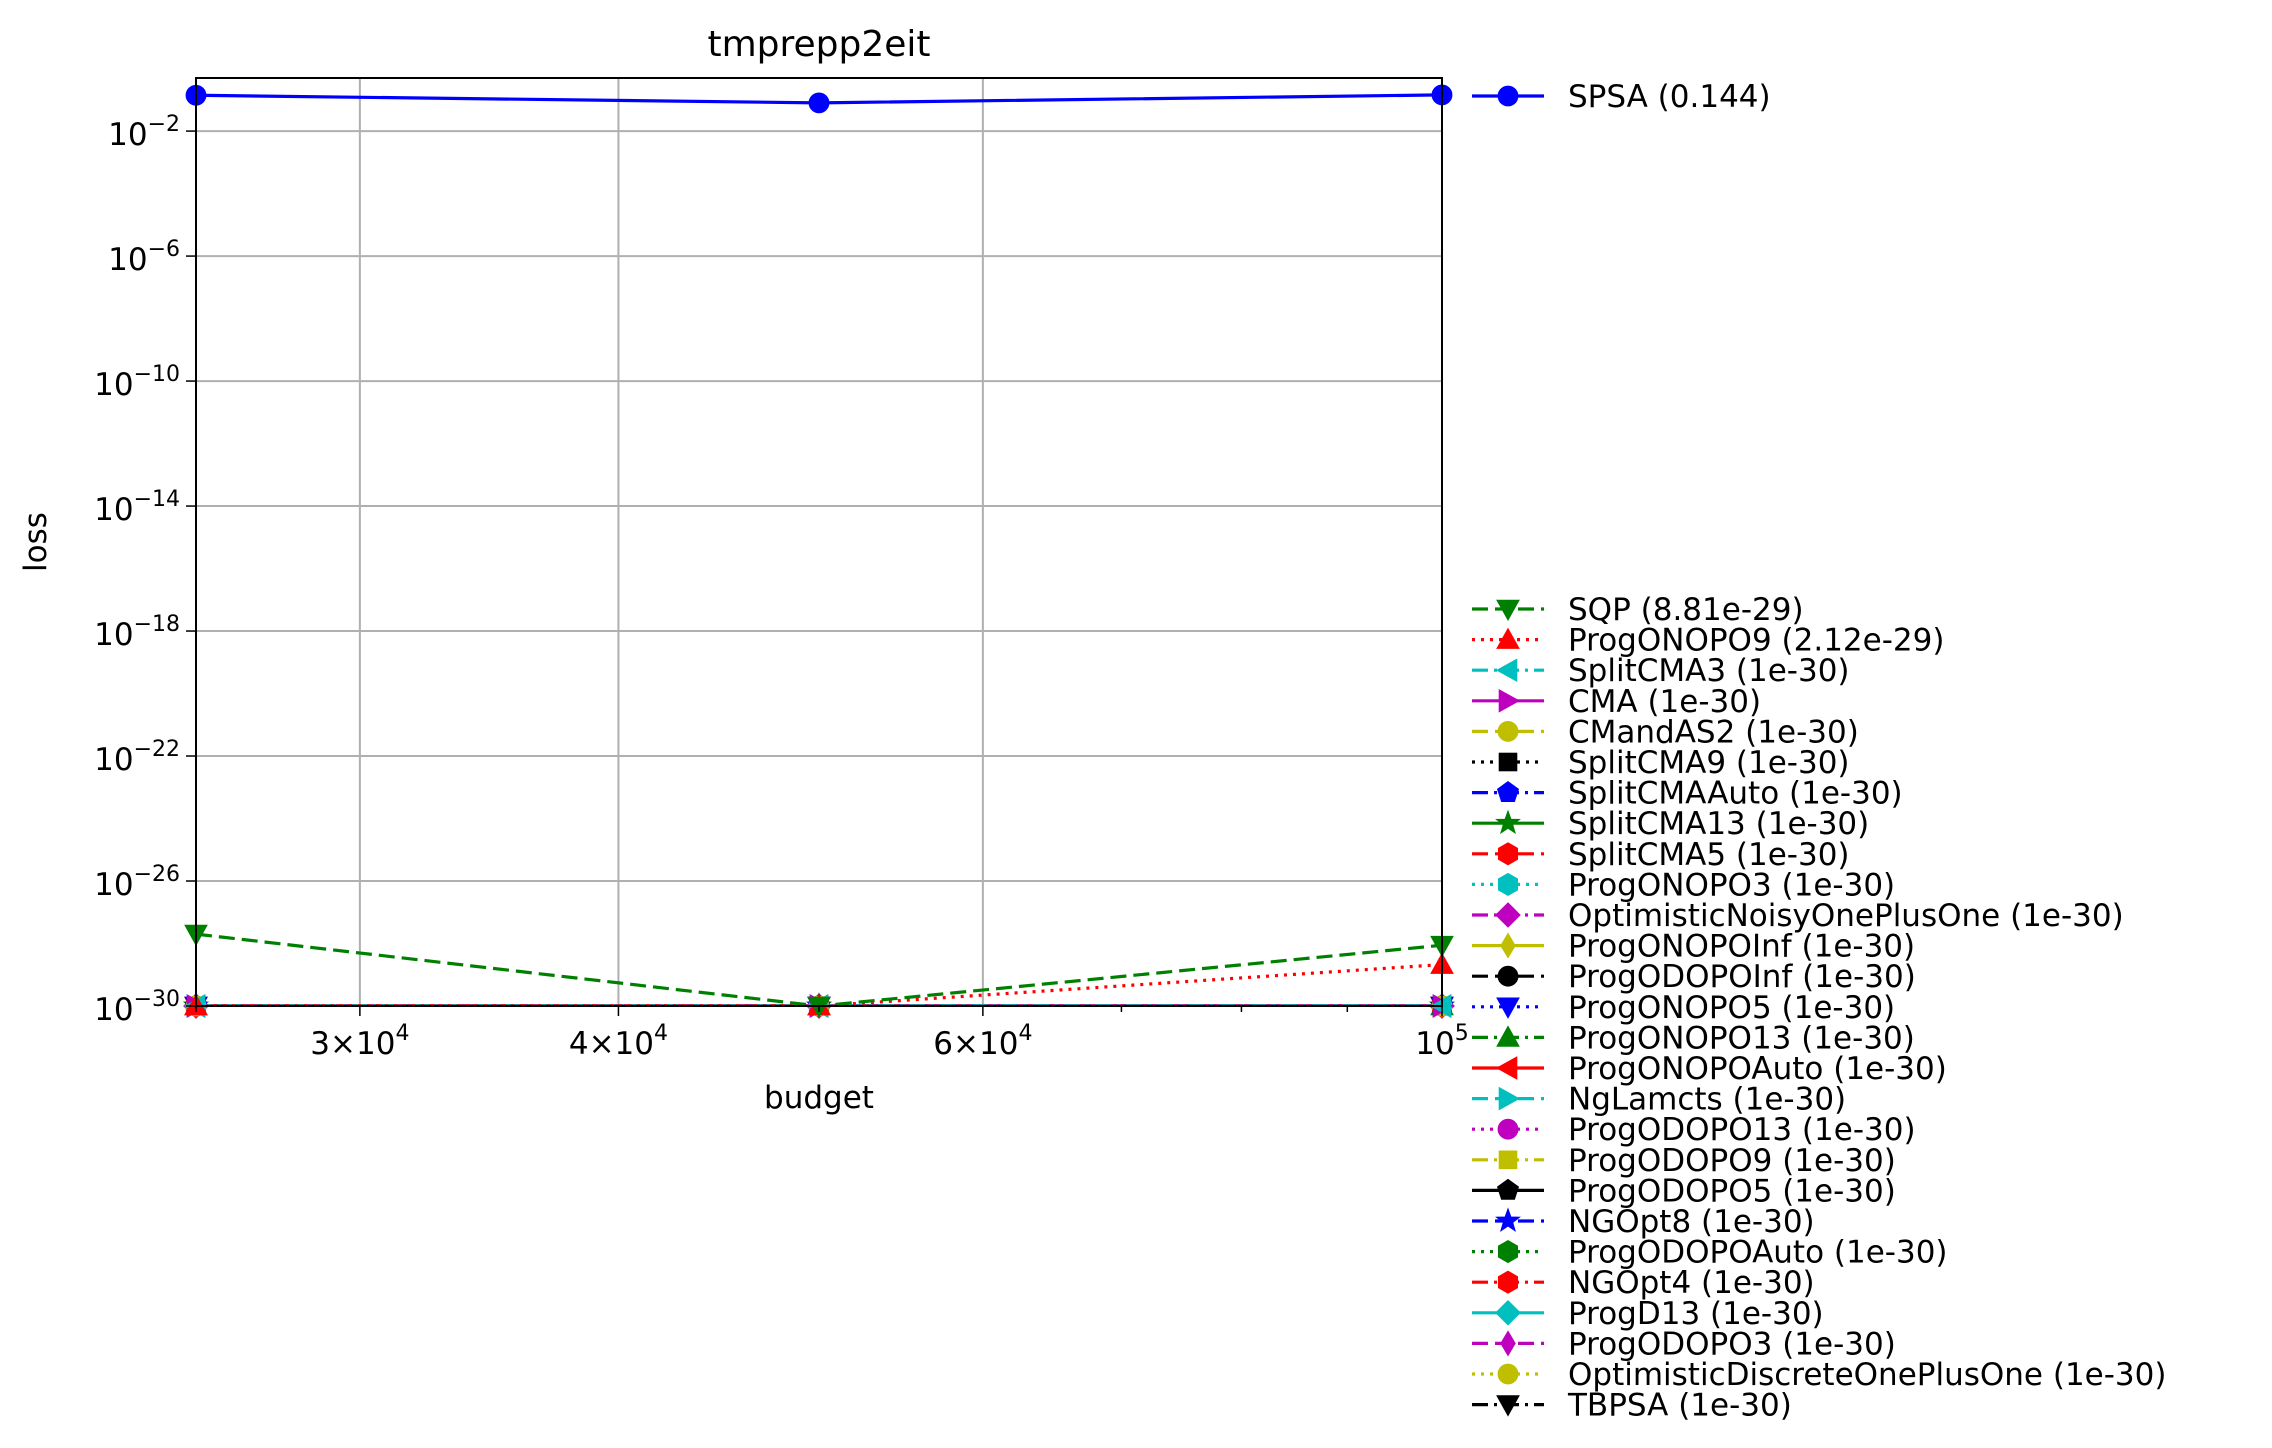 Image resolution: width=2272 pixels, height=1448 pixels. Describe the element at coordinates (1756, 641) in the screenshot. I see `legend-label: ProgONOPO9 (2.12e-29)` at that location.